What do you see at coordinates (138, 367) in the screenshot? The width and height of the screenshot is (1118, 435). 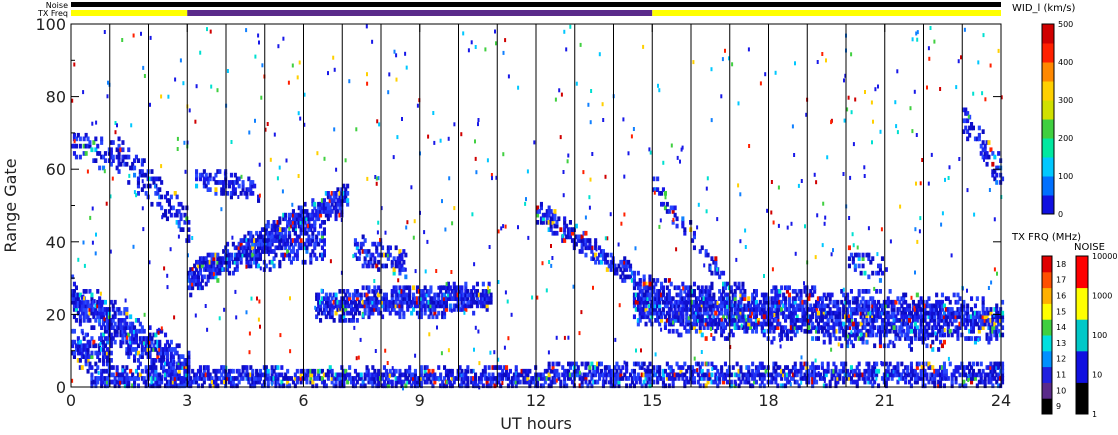 I see `echo-cell-1939` at bounding box center [138, 367].